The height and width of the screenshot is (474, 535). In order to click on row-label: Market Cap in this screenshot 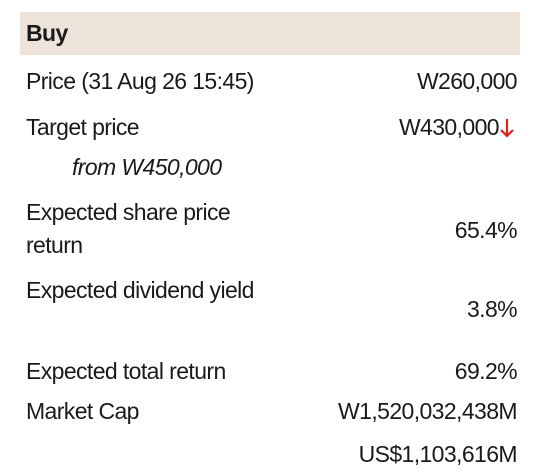, I will do `click(82, 411)`.